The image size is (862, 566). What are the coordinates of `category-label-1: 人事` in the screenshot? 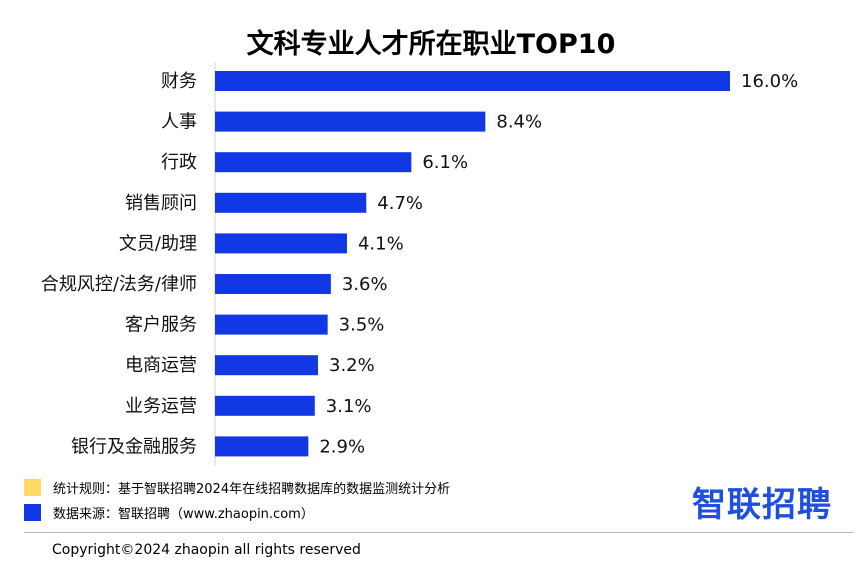 It's located at (179, 122).